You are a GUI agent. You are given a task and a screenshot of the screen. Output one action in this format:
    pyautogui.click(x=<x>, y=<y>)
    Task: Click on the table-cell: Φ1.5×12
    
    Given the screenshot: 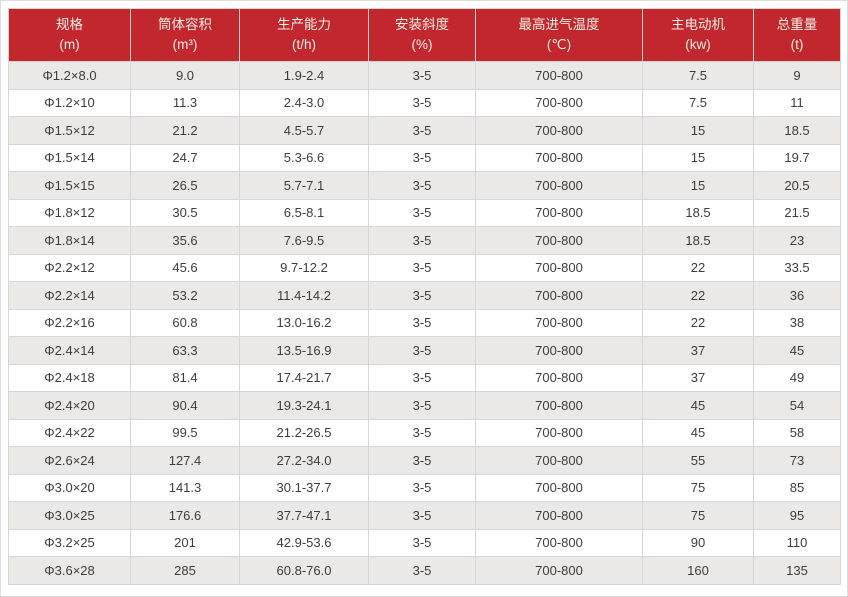 What is the action you would take?
    pyautogui.click(x=69, y=130)
    